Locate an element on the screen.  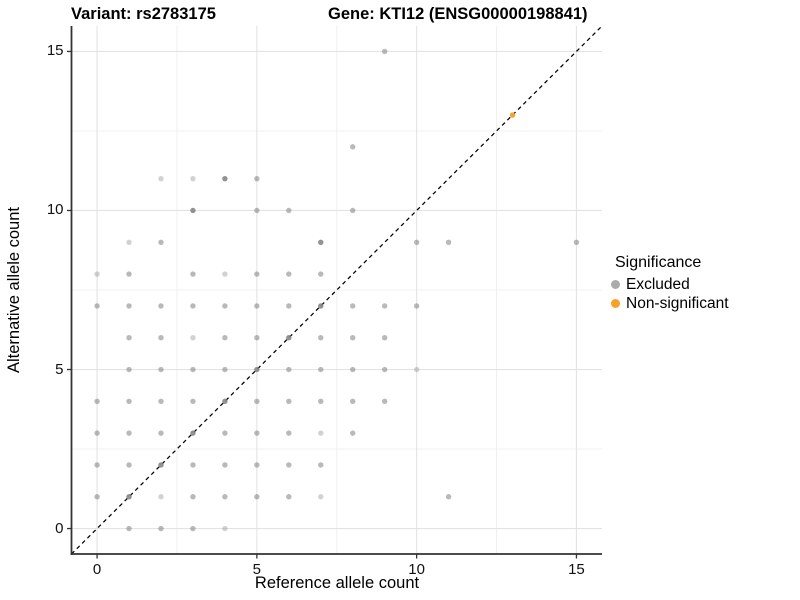
y-tick-label: 10 is located at coordinates (55, 210).